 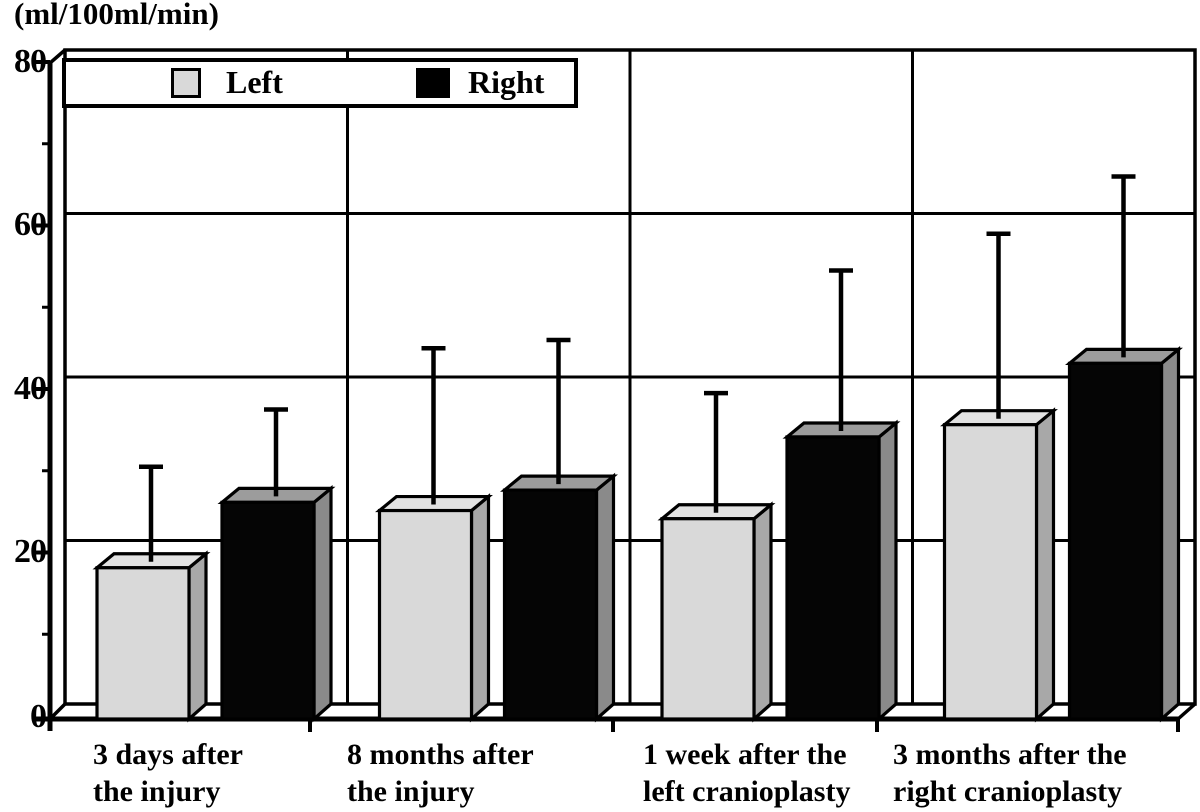 I want to click on y-tick-label-40: 40, so click(x=30, y=388).